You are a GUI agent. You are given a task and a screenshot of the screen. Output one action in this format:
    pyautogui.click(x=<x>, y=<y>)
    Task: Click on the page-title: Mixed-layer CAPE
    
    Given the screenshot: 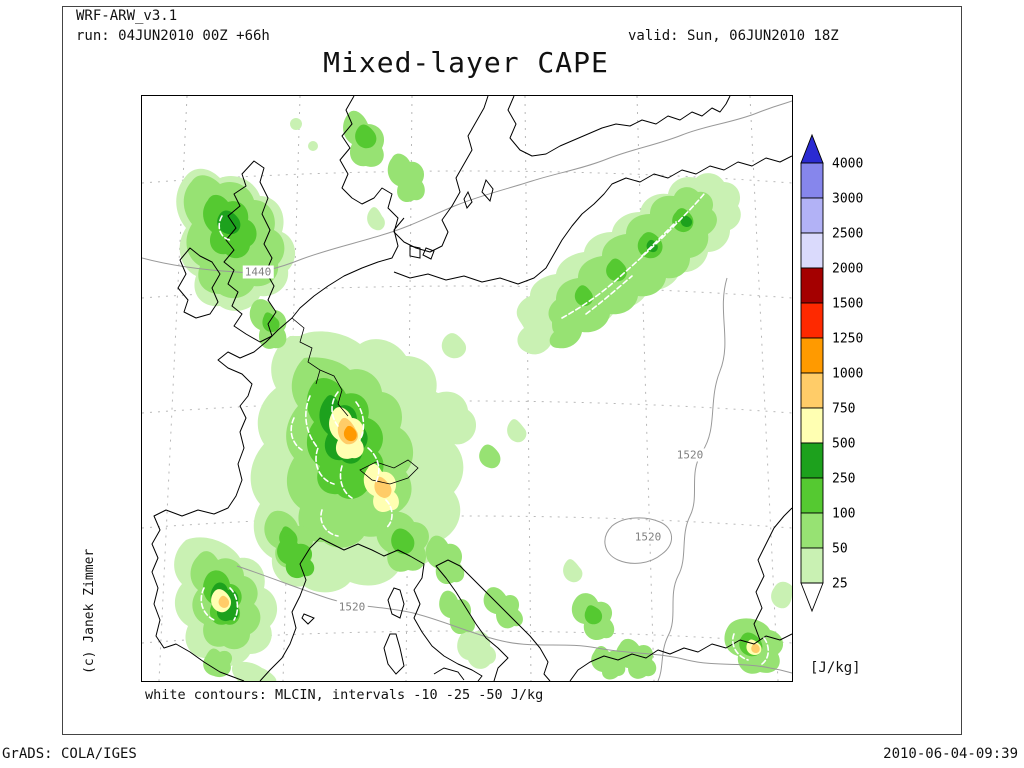 What is the action you would take?
    pyautogui.click(x=466, y=62)
    